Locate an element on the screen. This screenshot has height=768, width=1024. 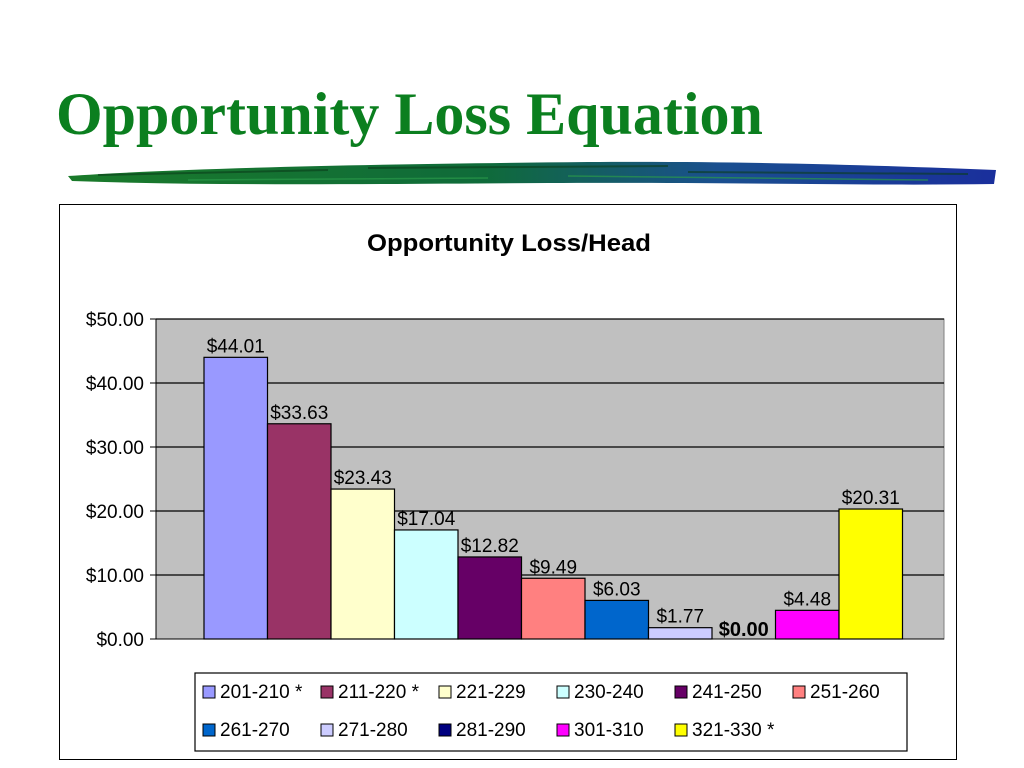
y-tick-label: $50.00 is located at coordinates (115, 320).